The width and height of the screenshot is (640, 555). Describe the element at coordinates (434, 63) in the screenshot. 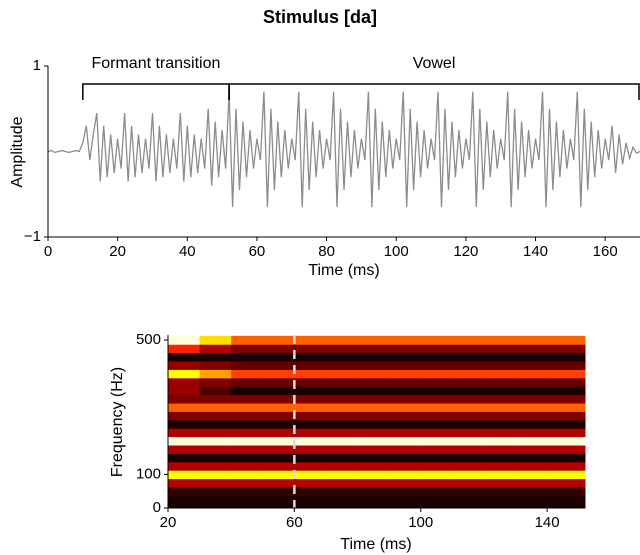

I see `annotation: Vowel` at that location.